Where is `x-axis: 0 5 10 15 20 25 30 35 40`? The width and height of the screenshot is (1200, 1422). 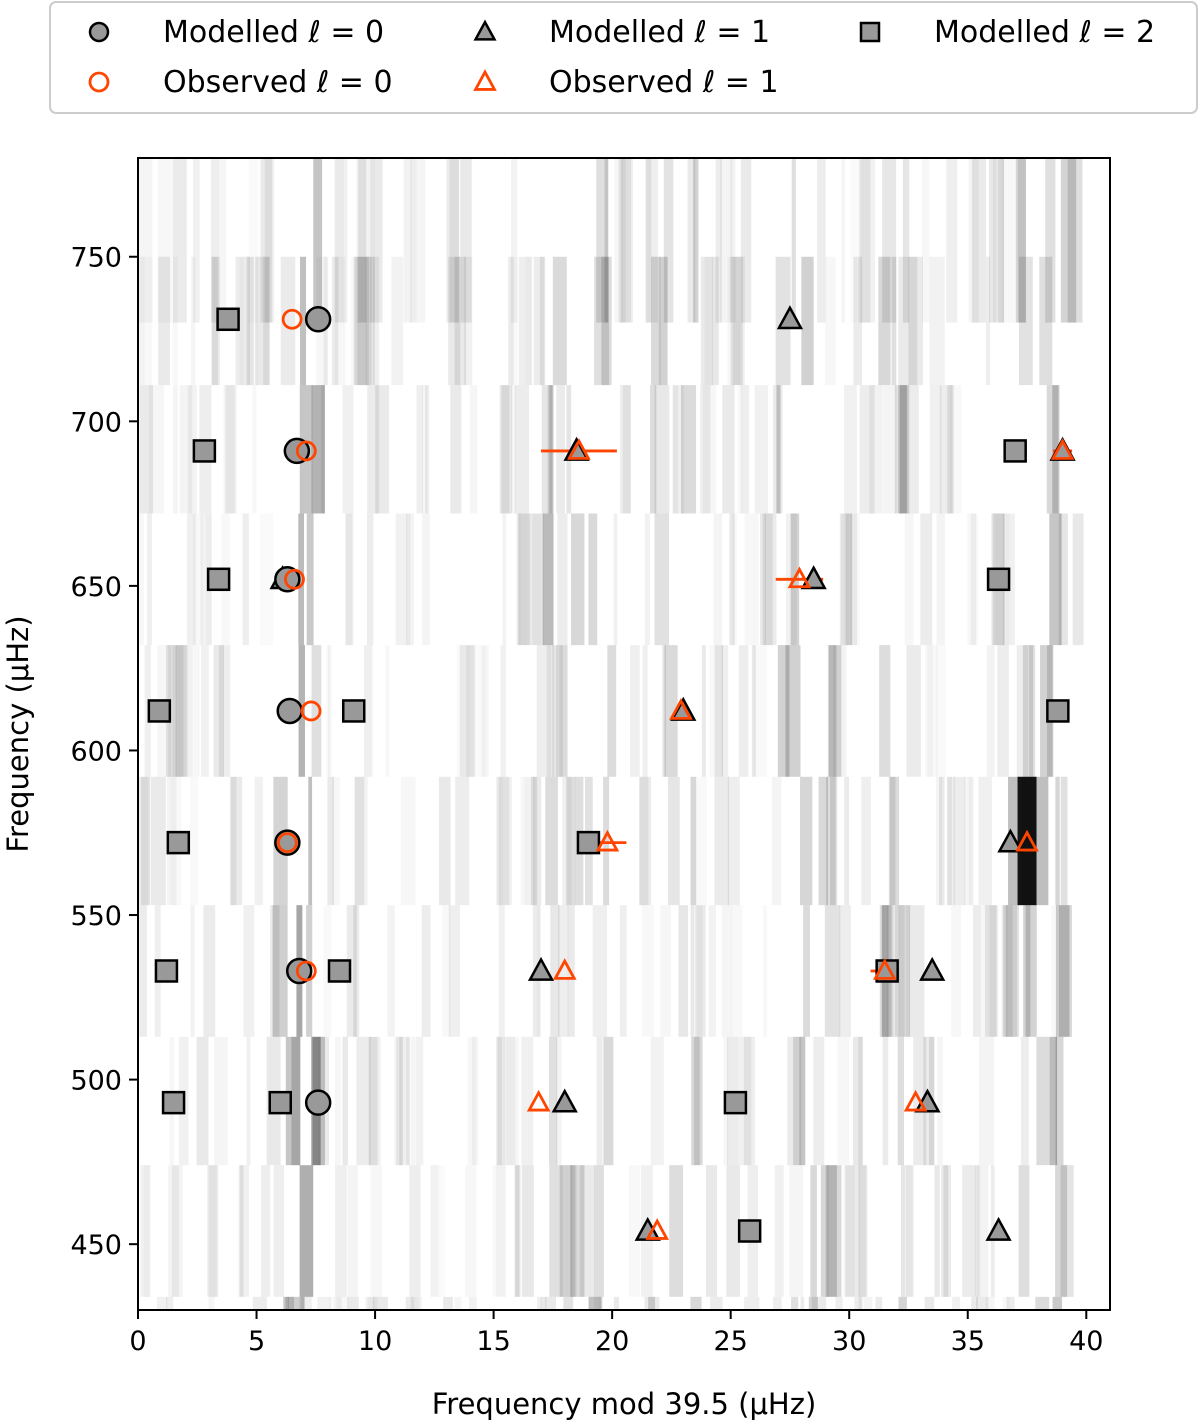
x-axis: 0 5 10 15 20 25 30 35 40 is located at coordinates (616, 1333).